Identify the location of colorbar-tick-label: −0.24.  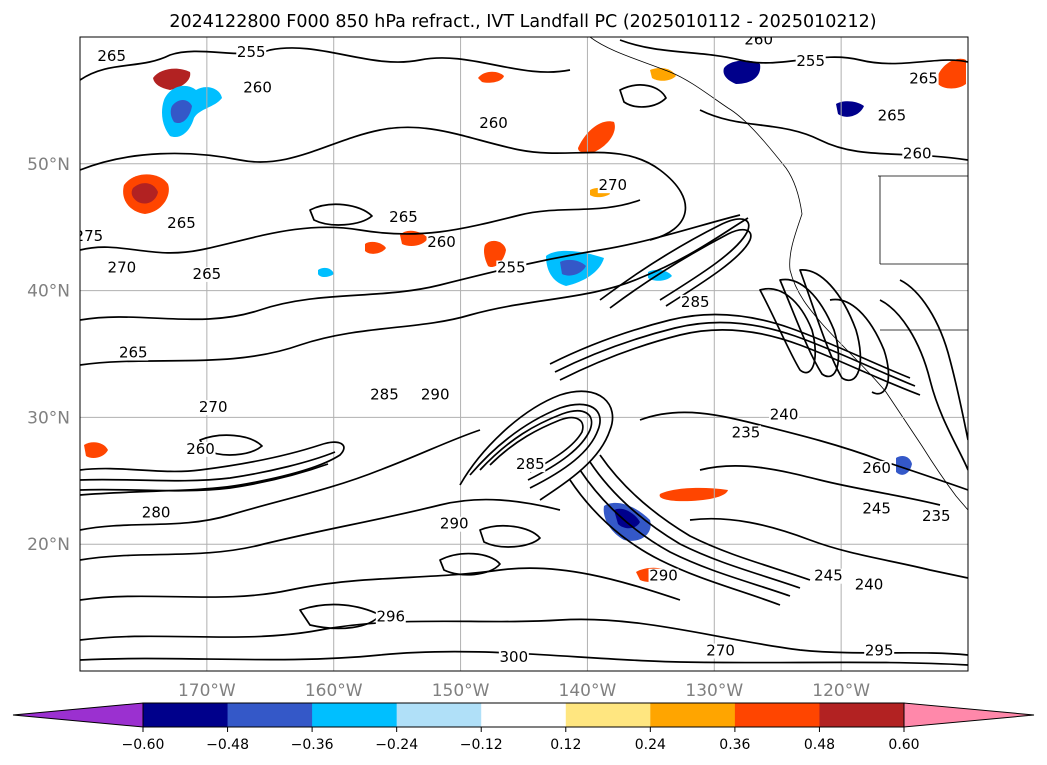
(396, 745).